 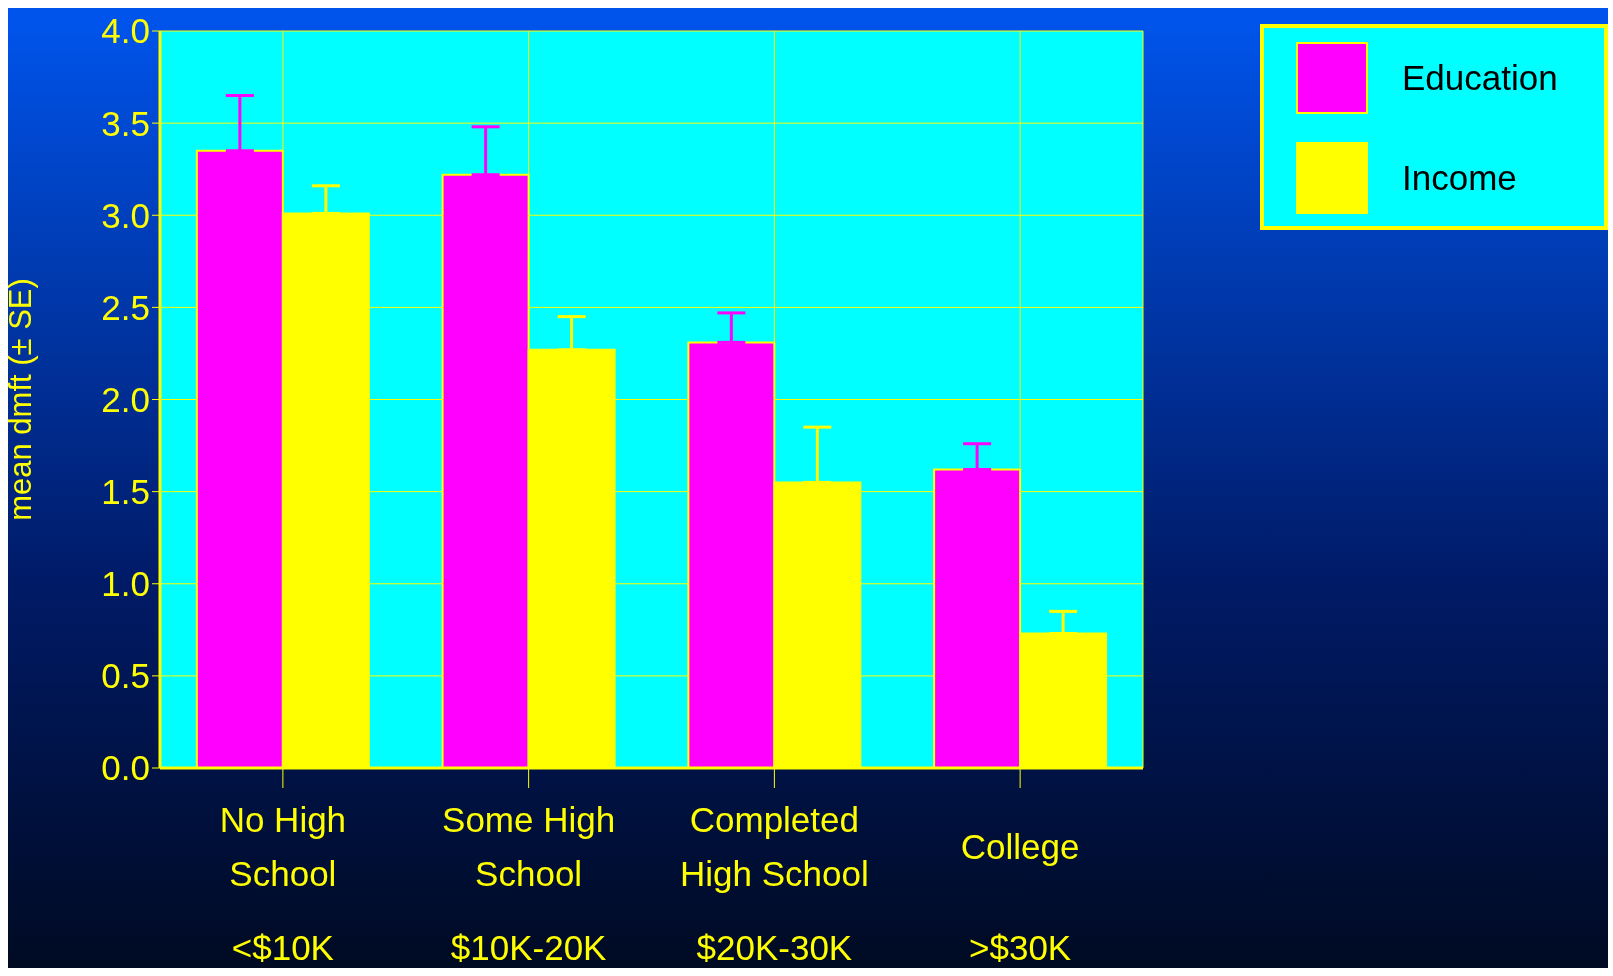 What do you see at coordinates (125, 768) in the screenshot?
I see `y-tick-label: 0.0` at bounding box center [125, 768].